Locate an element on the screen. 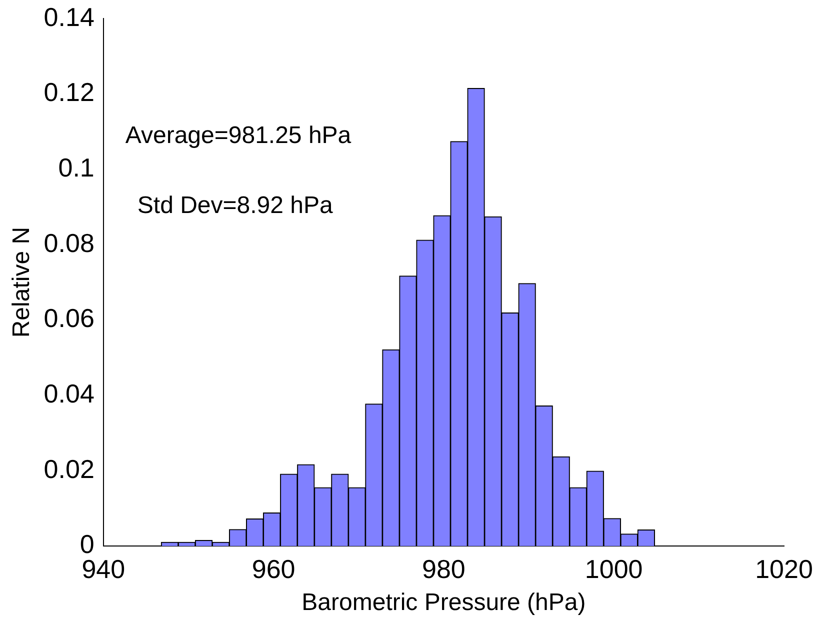  annotation: Std Dev=8.92 hPa is located at coordinates (235, 206).